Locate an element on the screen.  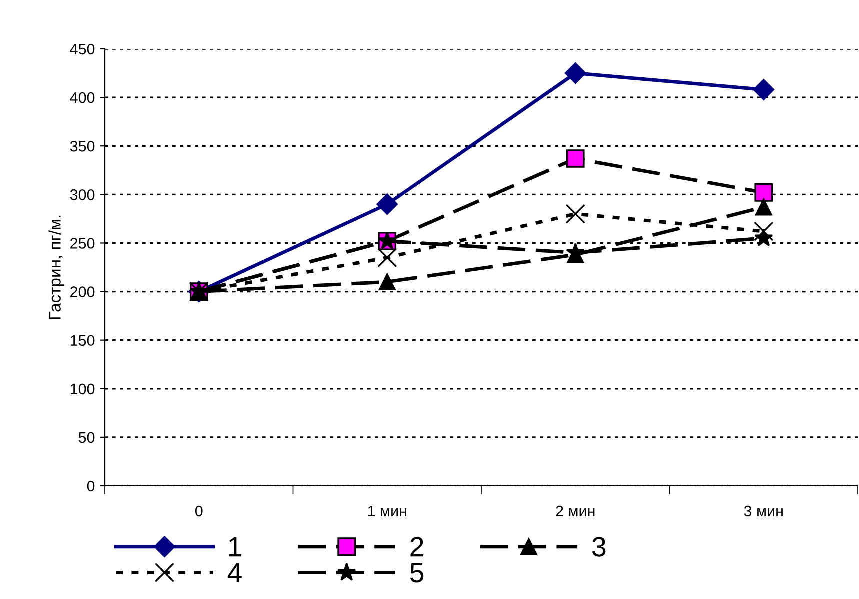
x-tick-label: 2 мин is located at coordinates (575, 511).